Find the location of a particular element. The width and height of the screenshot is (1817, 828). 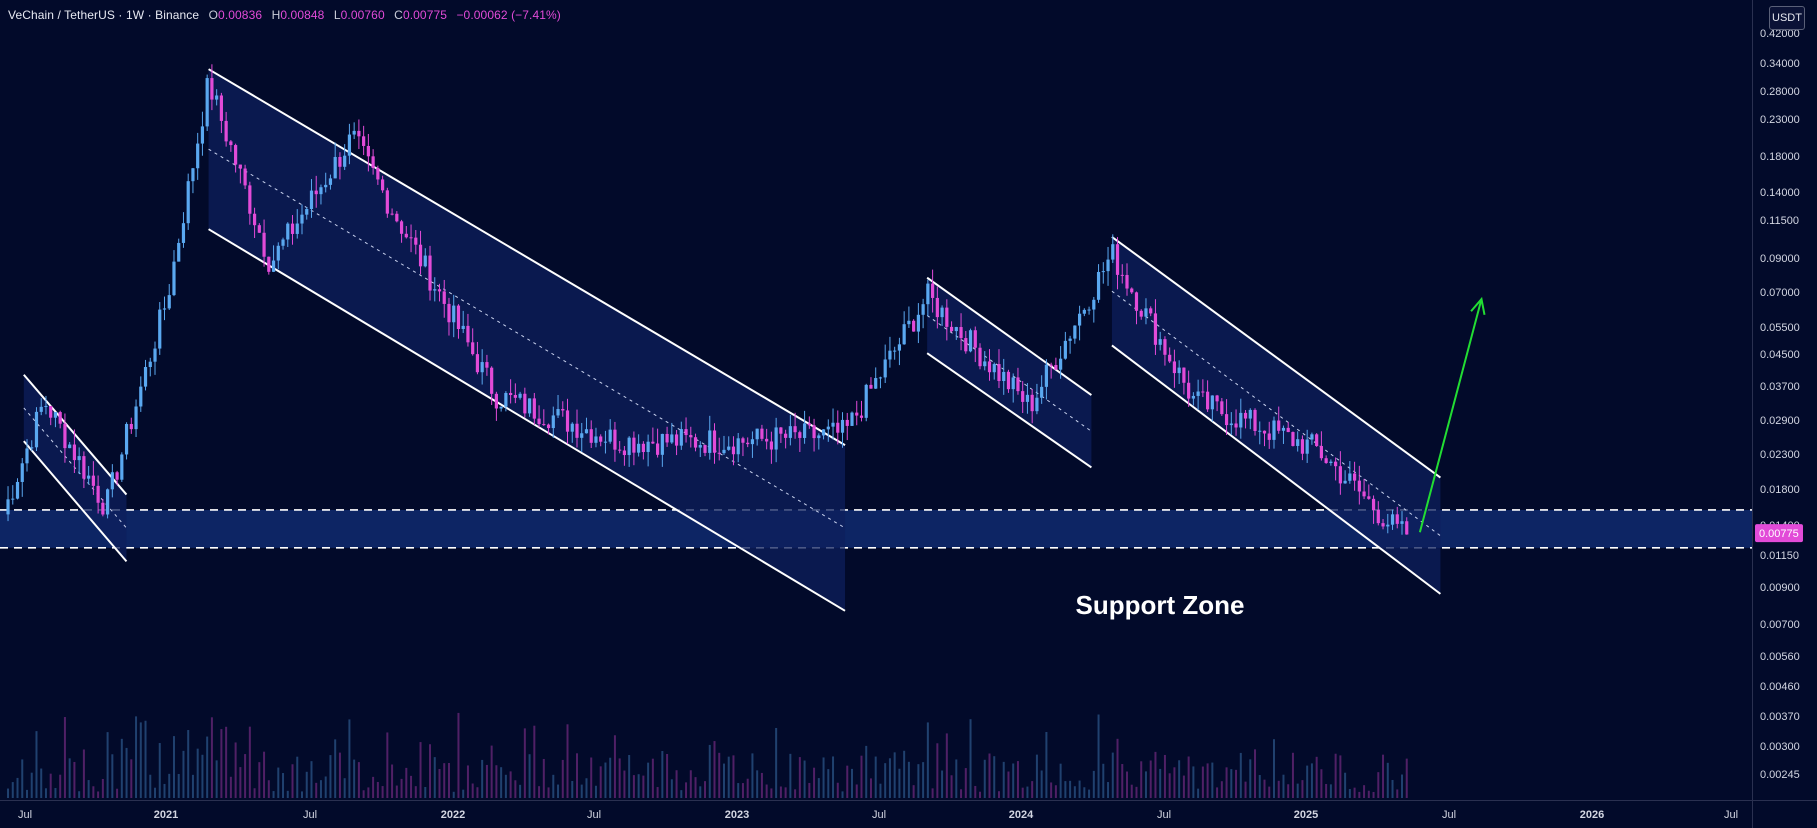

support-zone-band is located at coordinates (876, 528).